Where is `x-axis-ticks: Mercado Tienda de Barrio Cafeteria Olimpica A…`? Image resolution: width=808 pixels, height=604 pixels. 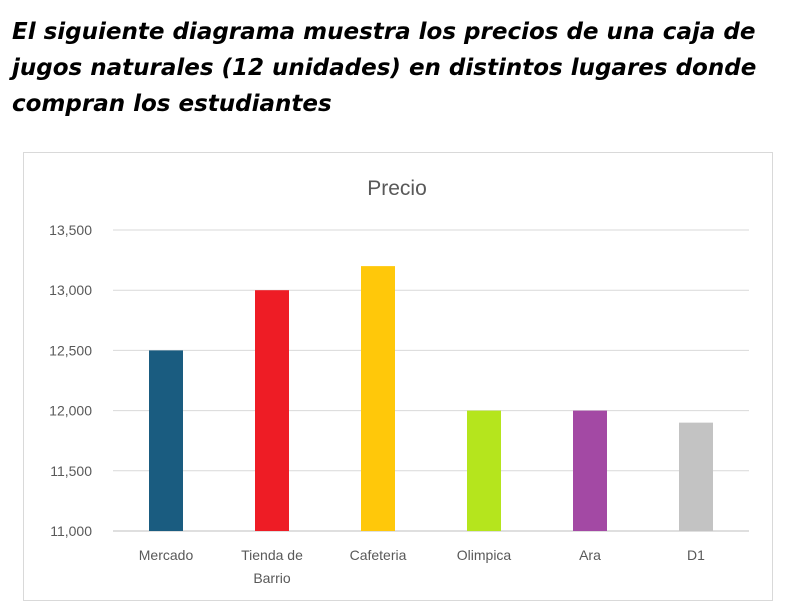 x-axis-ticks: Mercado Tienda de Barrio Cafeteria Olimpica A… is located at coordinates (422, 566).